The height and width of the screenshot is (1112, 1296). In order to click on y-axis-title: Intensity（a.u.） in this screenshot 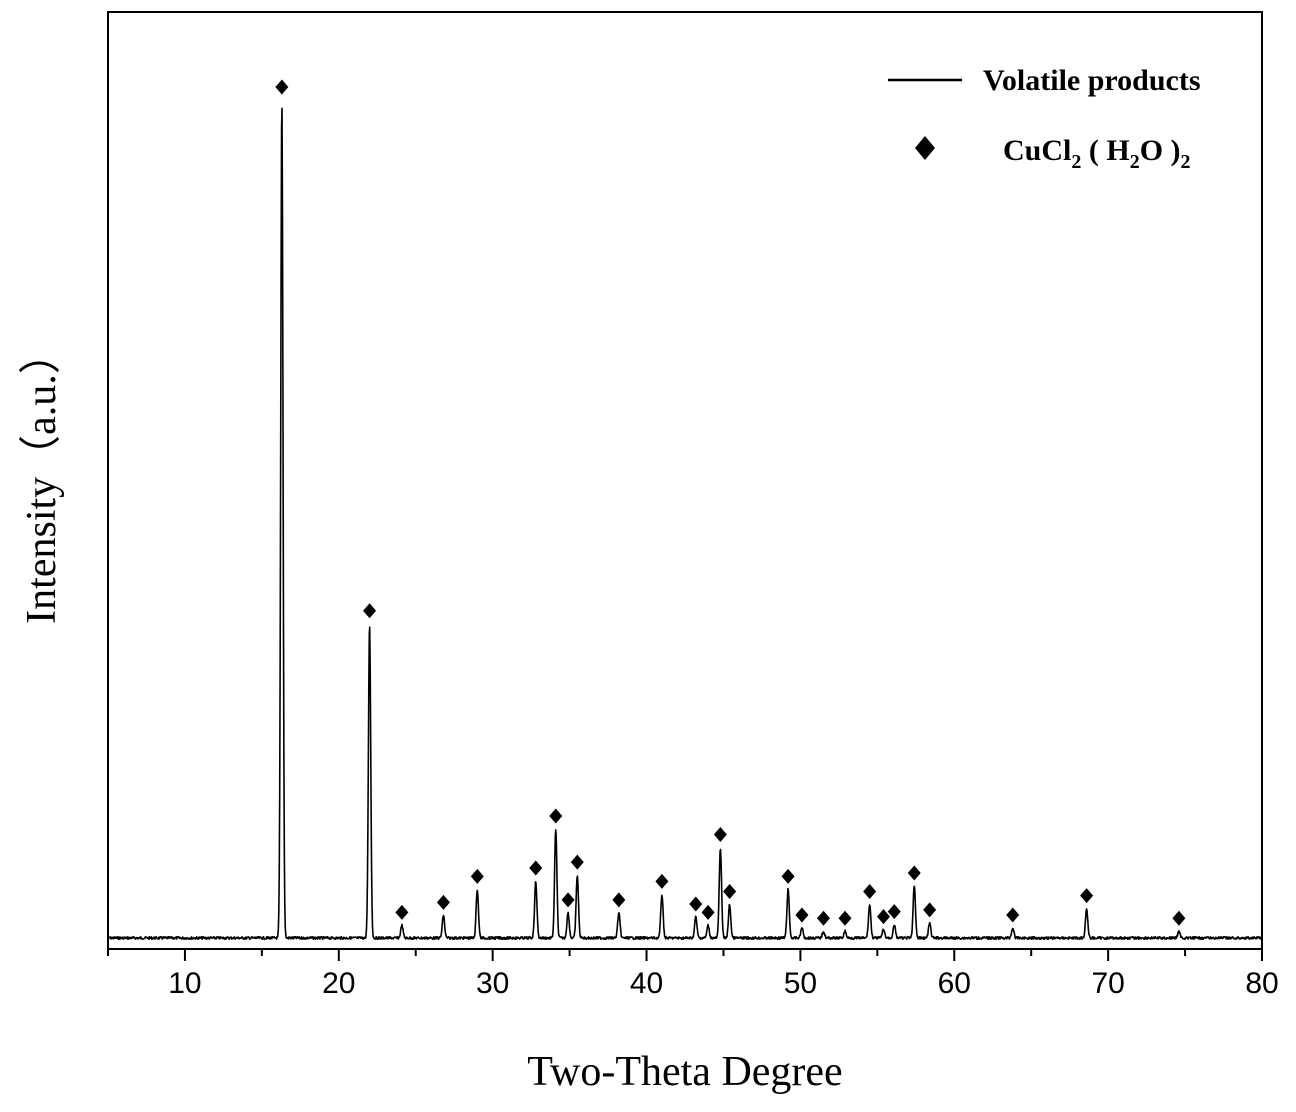, I will do `click(42, 478)`.